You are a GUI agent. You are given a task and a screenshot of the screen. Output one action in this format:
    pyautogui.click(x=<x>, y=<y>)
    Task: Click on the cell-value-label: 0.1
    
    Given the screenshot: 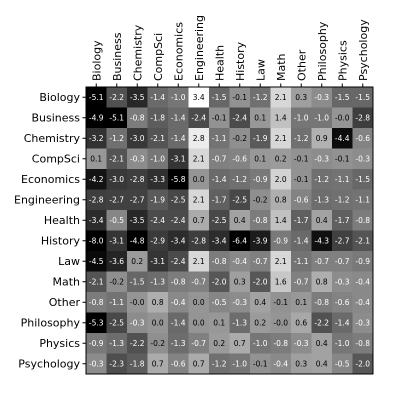 What is the action you would take?
    pyautogui.click(x=96, y=158)
    